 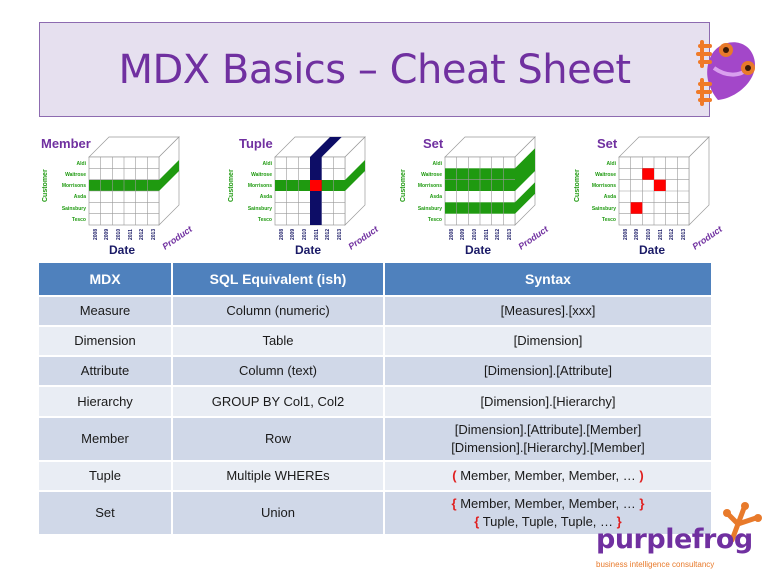 What do you see at coordinates (375, 341) in the screenshot?
I see `table-row: Dimension Table [Dimension]` at bounding box center [375, 341].